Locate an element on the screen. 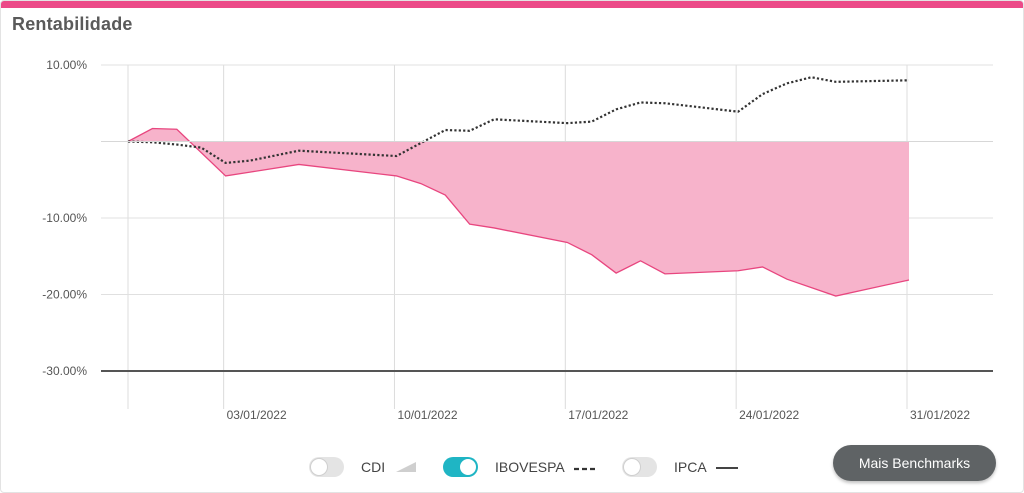 The height and width of the screenshot is (493, 1024). y-tick-label: -30.00% is located at coordinates (64, 371).